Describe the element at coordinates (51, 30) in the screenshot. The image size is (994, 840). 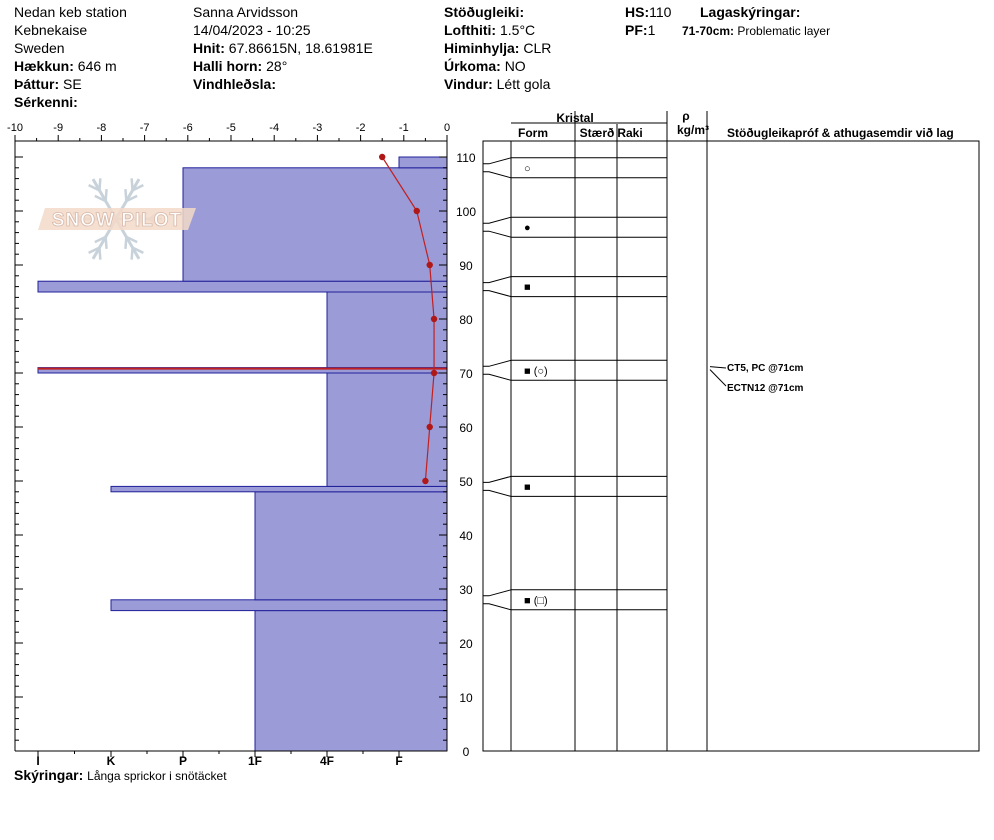
I see `location: Kebnekaise` at that location.